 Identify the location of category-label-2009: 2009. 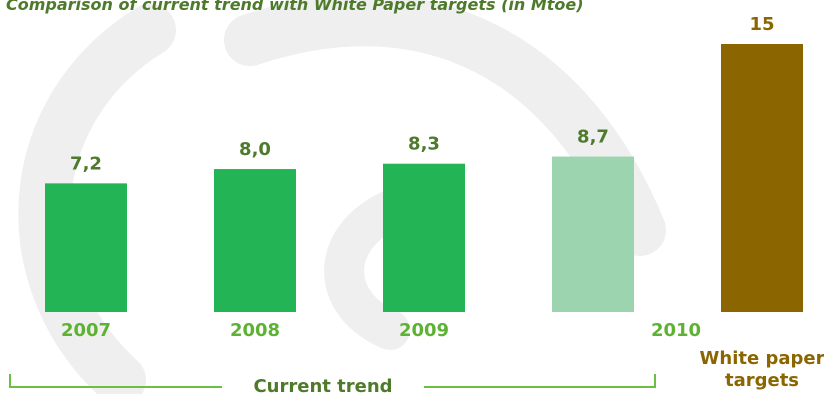
(424, 330).